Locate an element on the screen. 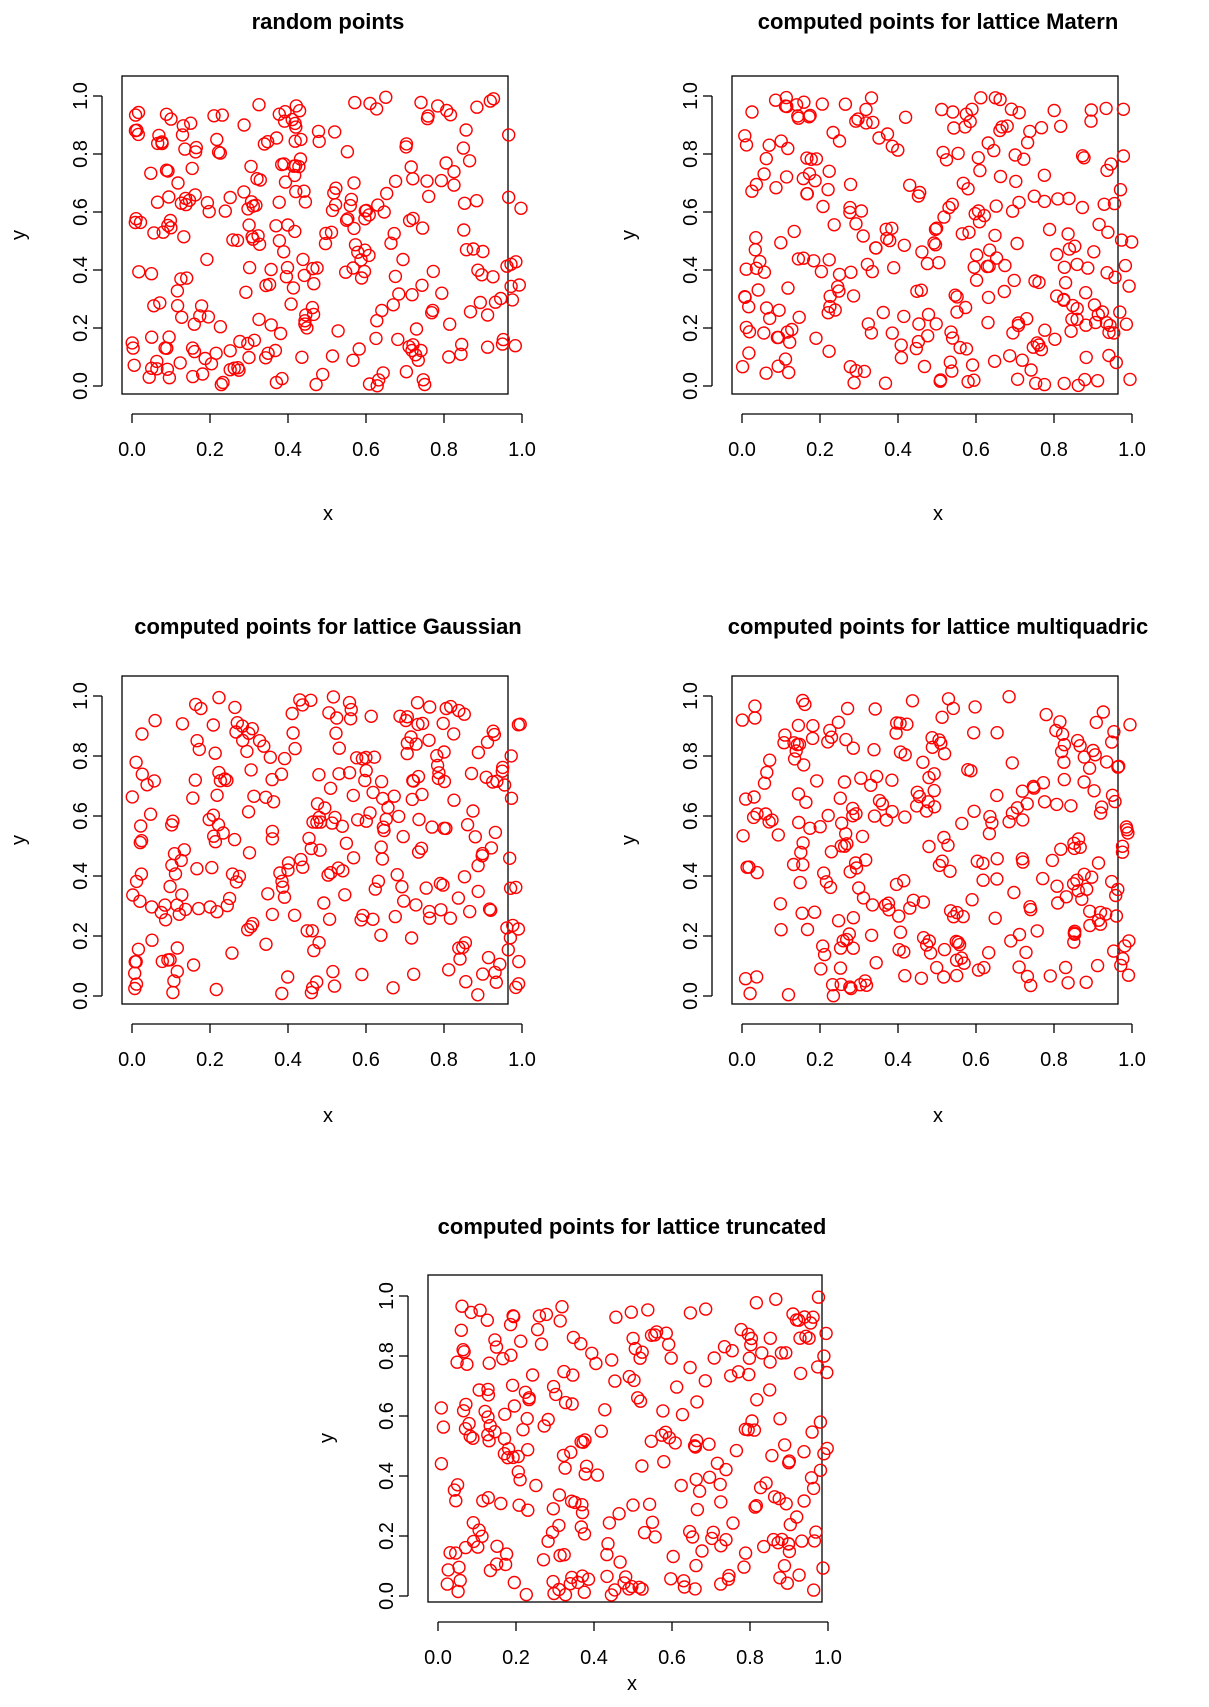 This screenshot has width=1209, height=1707. y-tick-label: 1.0 is located at coordinates (387, 1296).